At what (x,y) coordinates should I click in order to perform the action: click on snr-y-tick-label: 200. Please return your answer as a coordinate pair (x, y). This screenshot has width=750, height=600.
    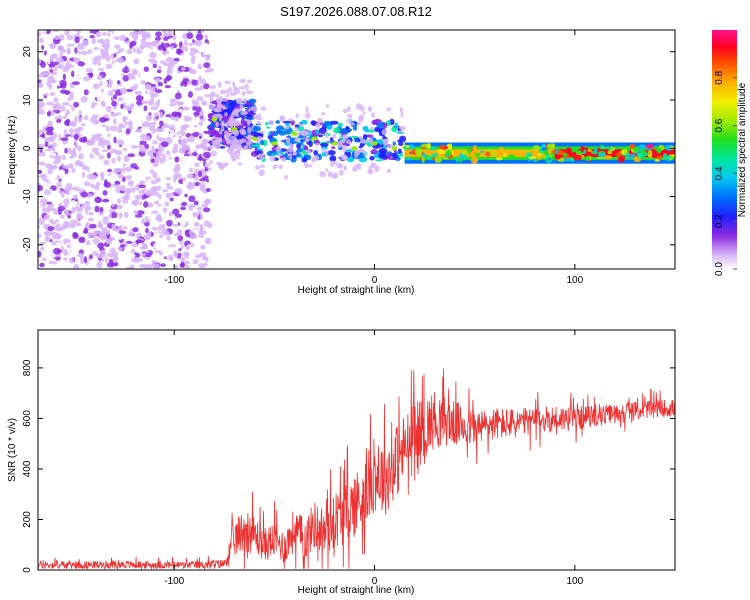
    Looking at the image, I should click on (27, 519).